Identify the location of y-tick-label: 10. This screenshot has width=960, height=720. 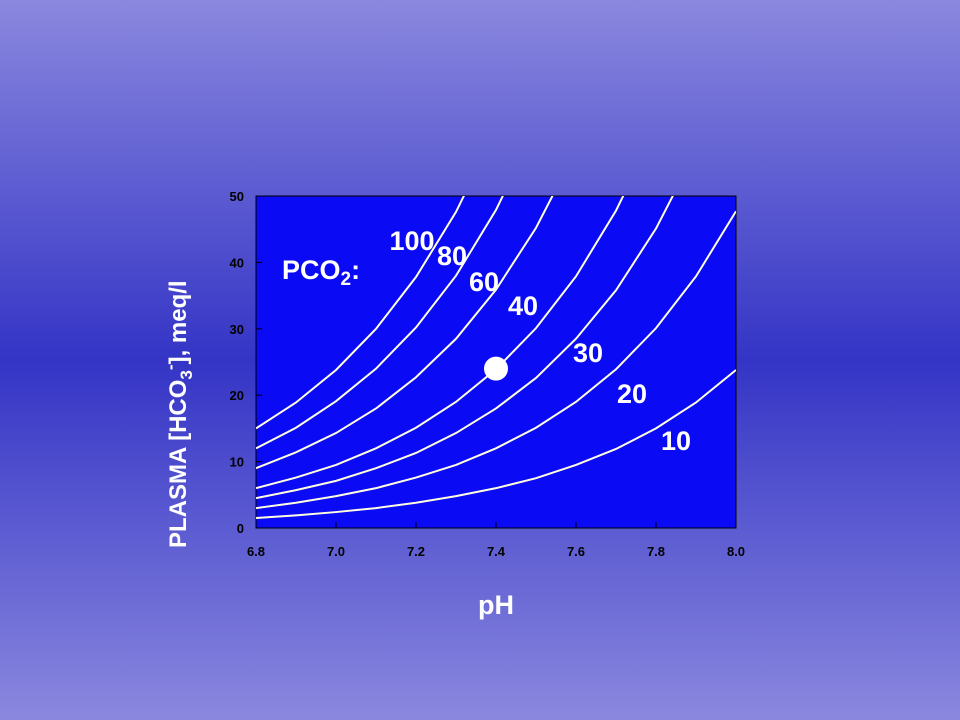
(237, 462).